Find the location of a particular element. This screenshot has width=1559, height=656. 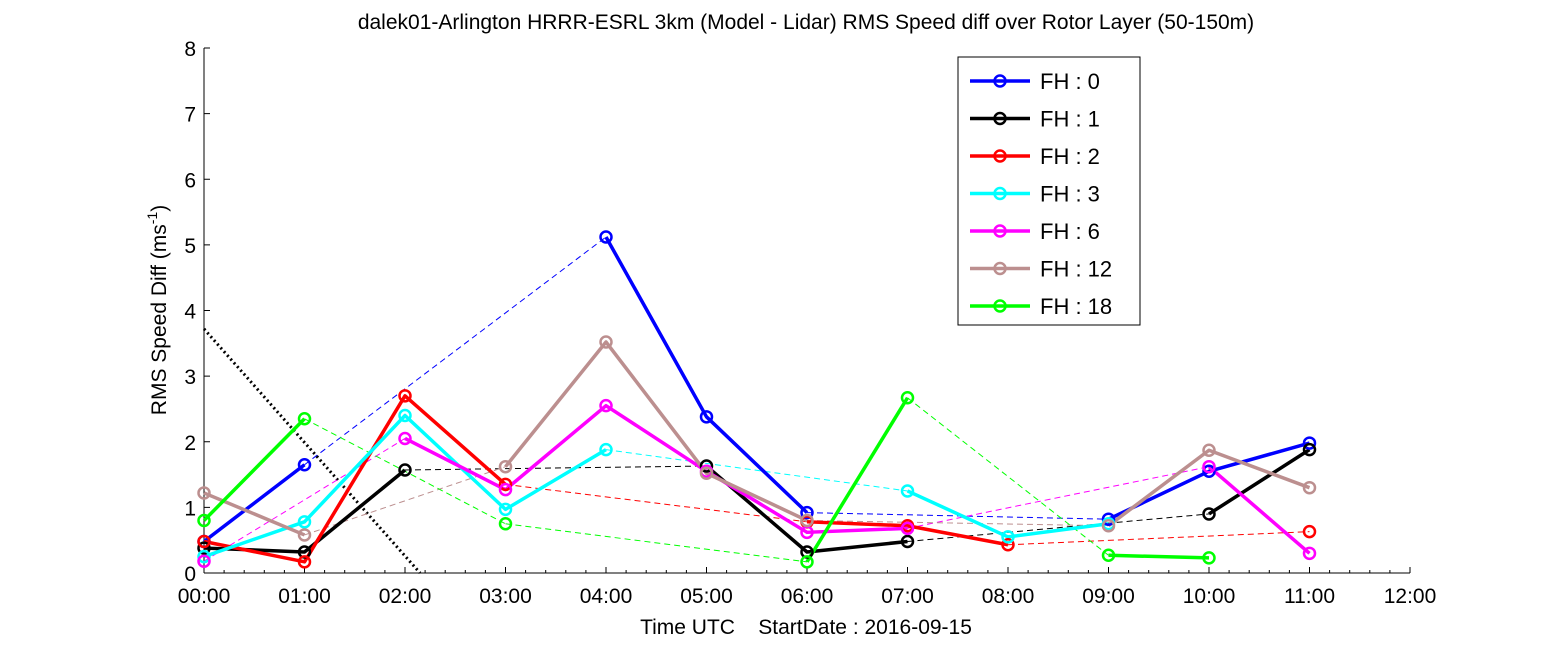

legend-label: FH : 1 is located at coordinates (1070, 119).